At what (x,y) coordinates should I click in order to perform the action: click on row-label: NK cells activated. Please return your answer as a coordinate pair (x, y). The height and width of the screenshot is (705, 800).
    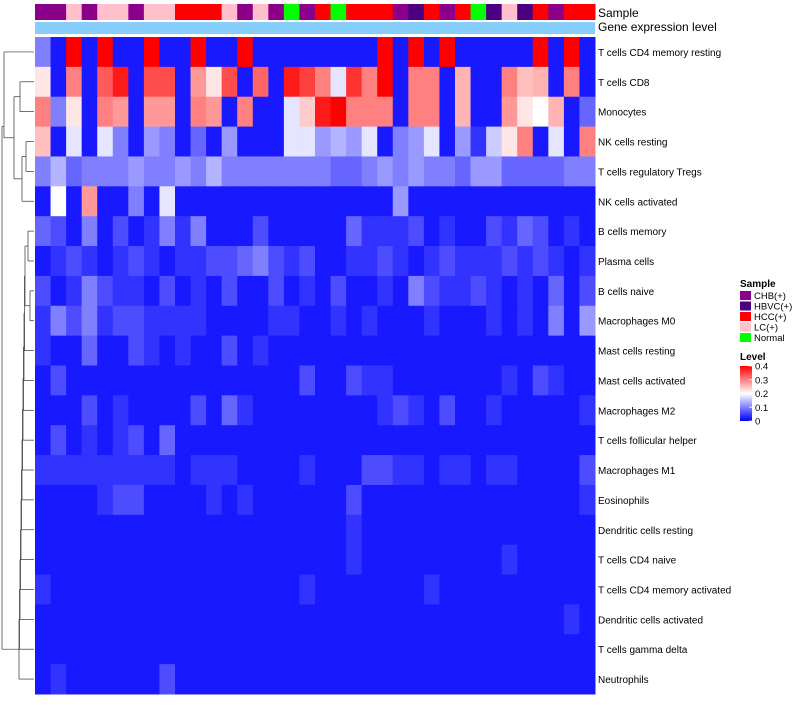
    Looking at the image, I should click on (637, 202).